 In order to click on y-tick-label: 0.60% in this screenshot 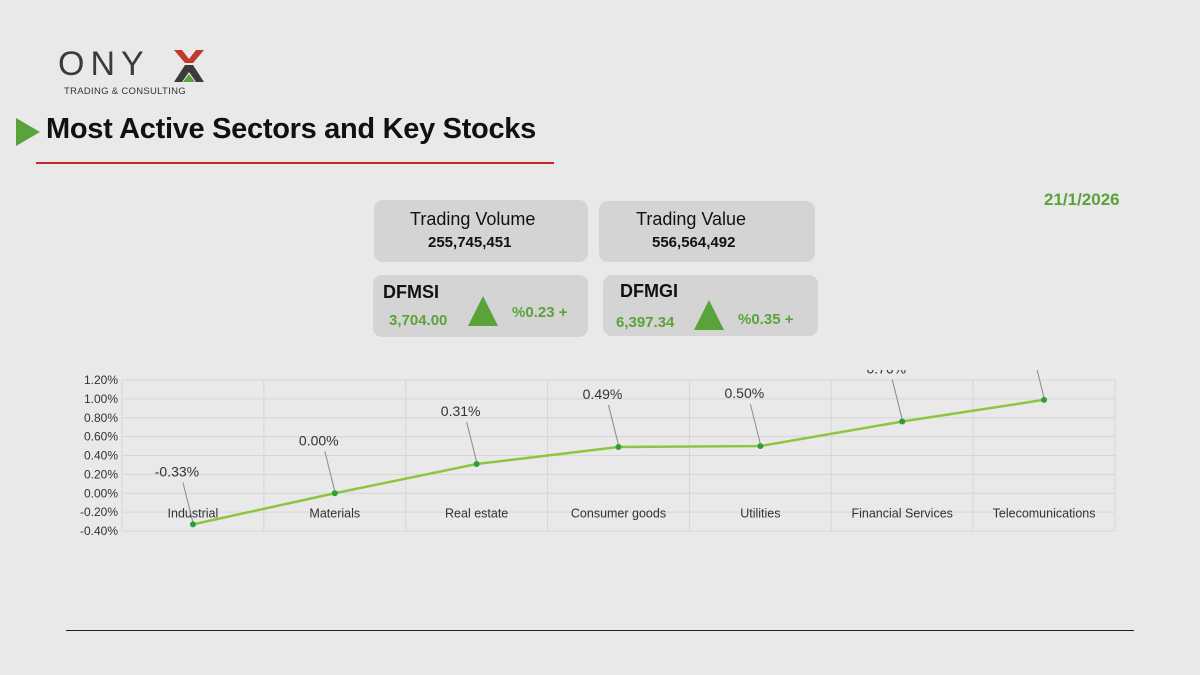, I will do `click(101, 437)`.